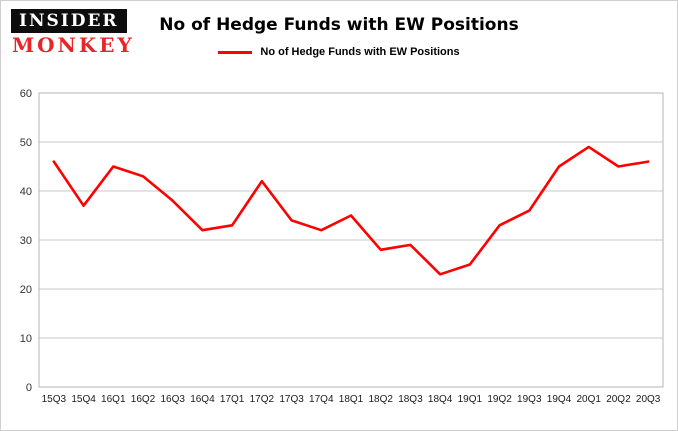 The image size is (678, 431). Describe the element at coordinates (559, 399) in the screenshot. I see `svg-text: 19Q4` at that location.